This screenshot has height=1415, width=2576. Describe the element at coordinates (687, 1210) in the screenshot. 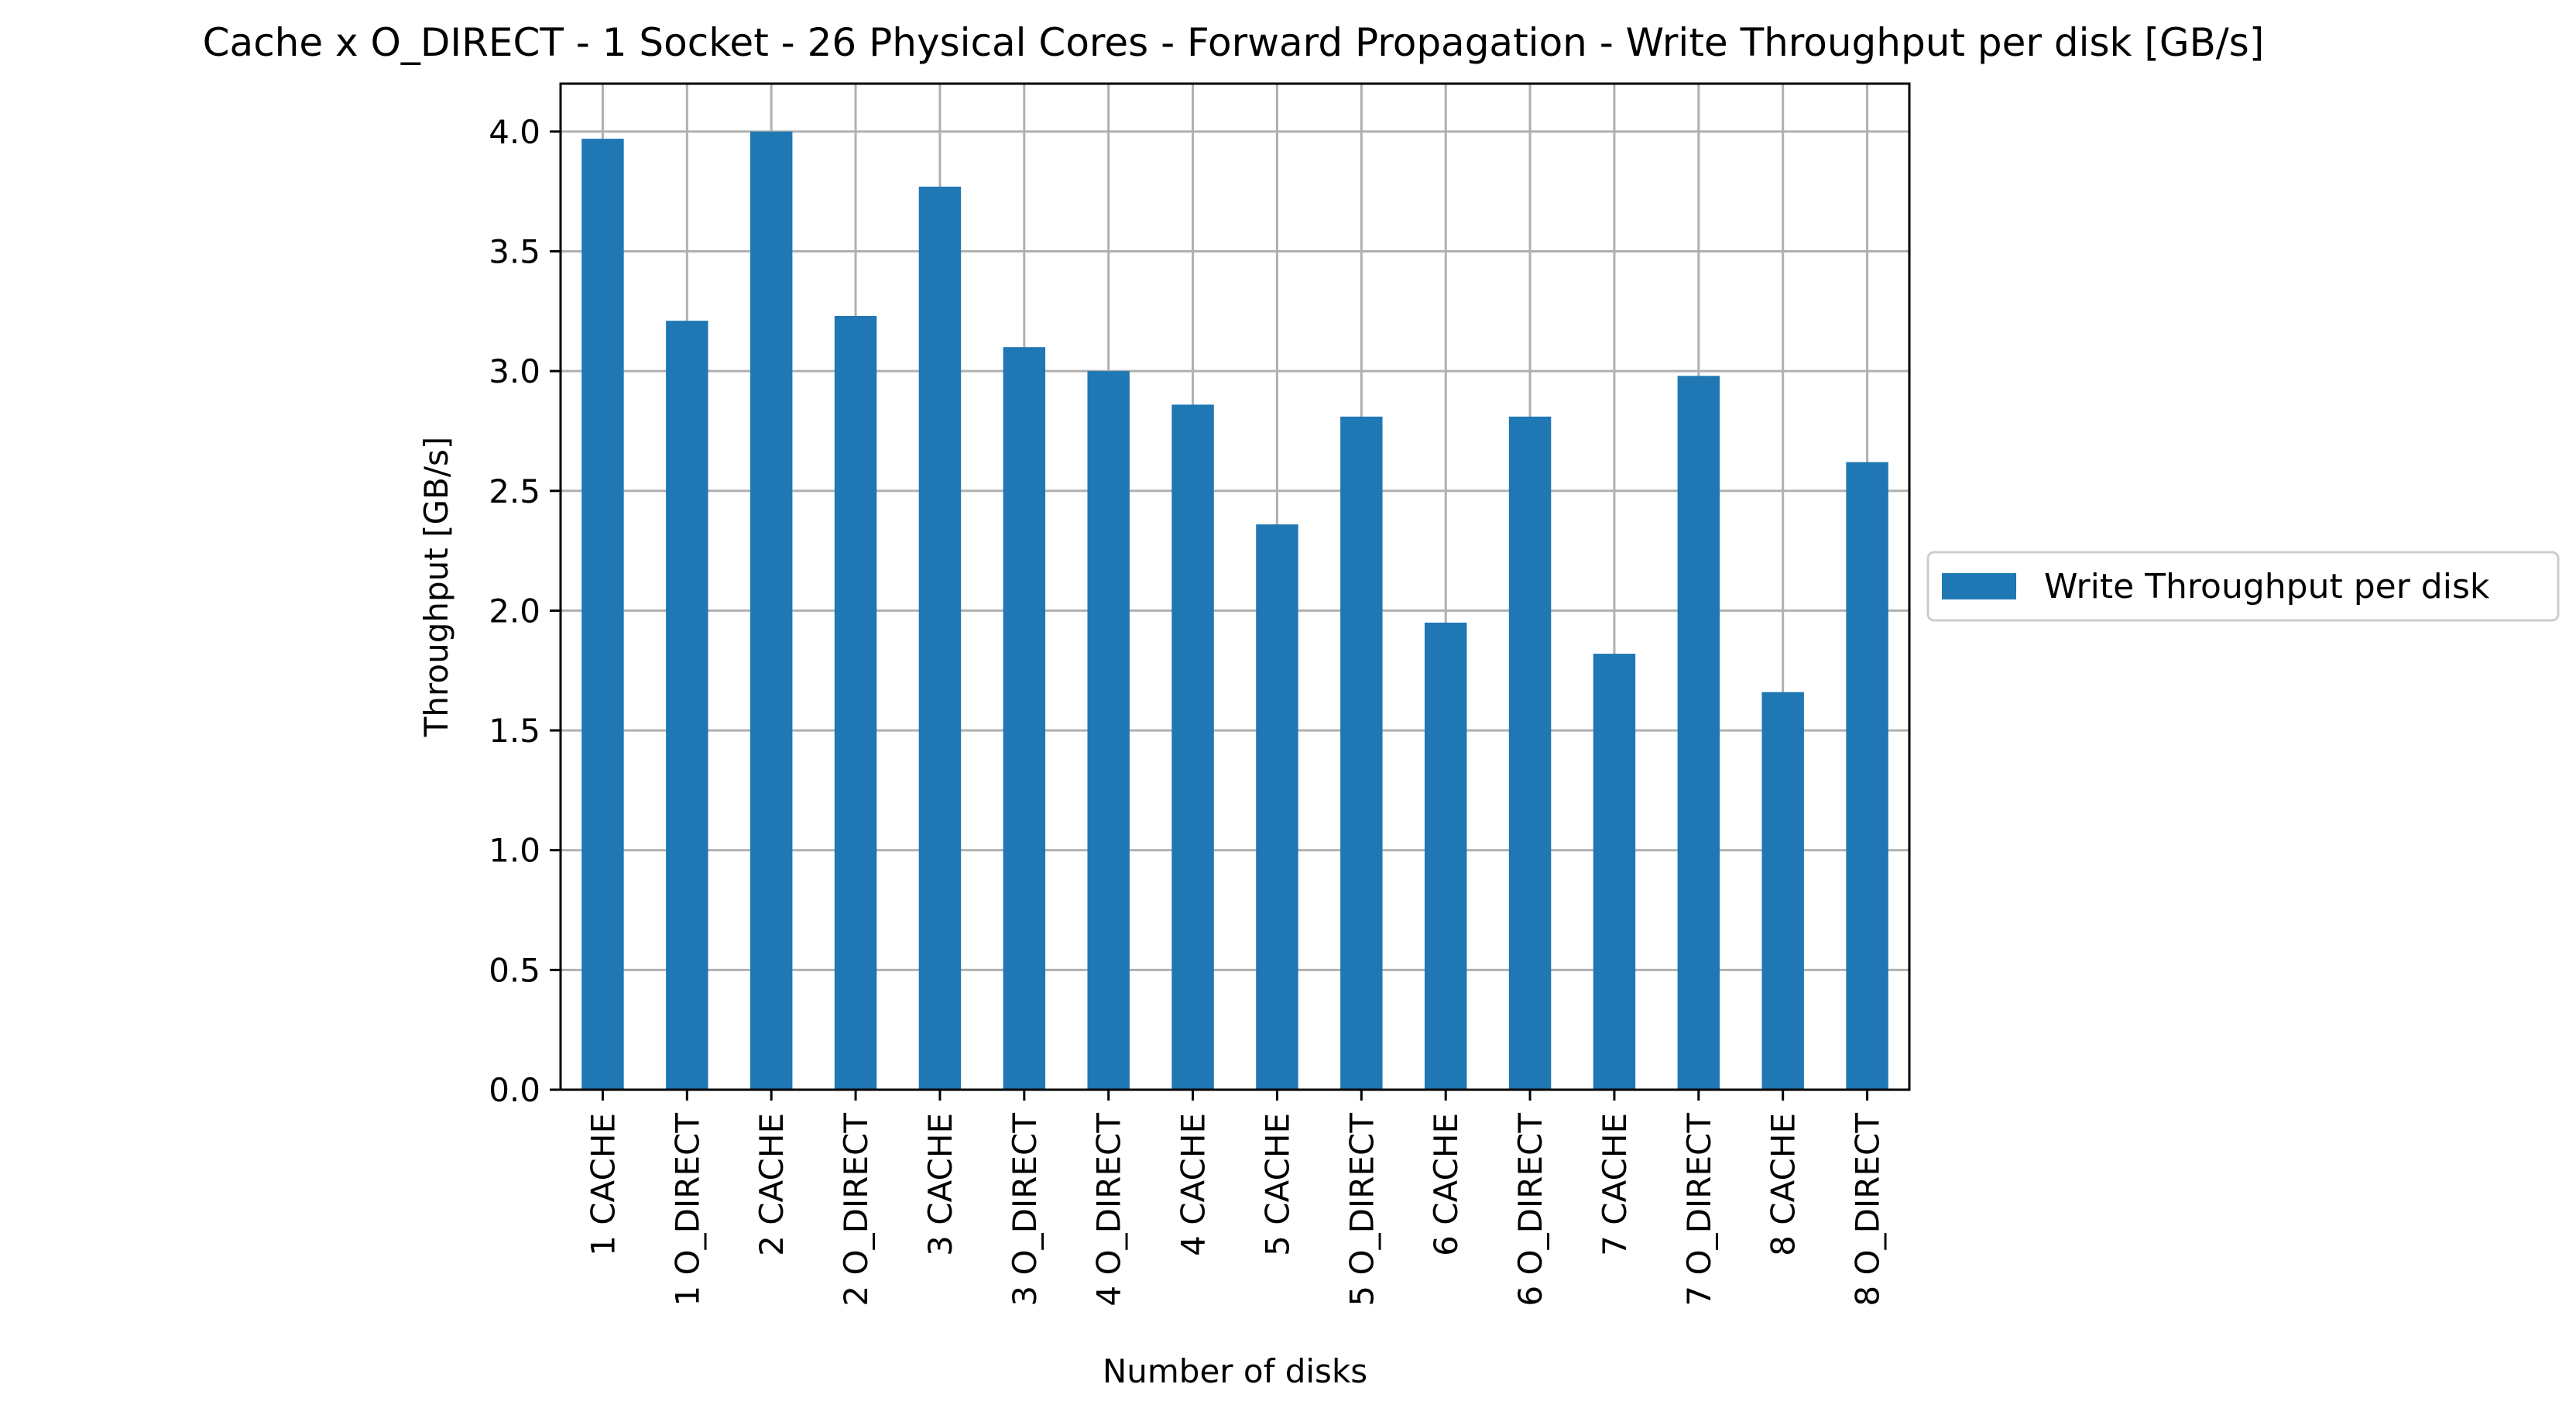

I see `x-tick-label: 1 O_DIRECT` at that location.